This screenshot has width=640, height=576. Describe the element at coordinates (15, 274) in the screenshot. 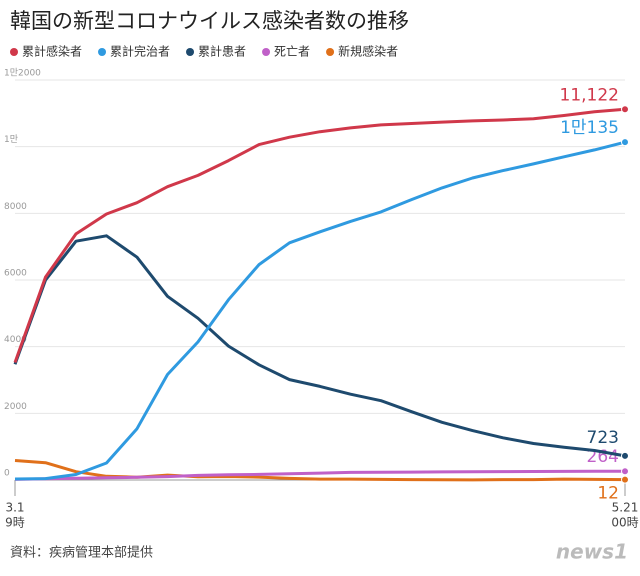

I see `y-tick-label: 6000` at that location.